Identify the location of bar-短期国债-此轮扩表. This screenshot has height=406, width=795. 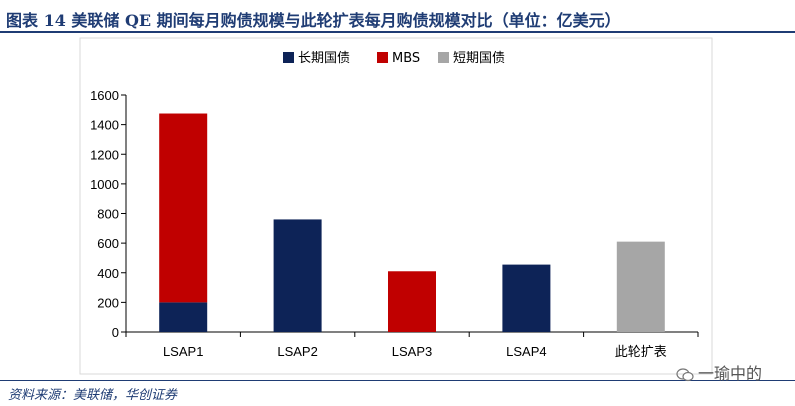
(640, 286).